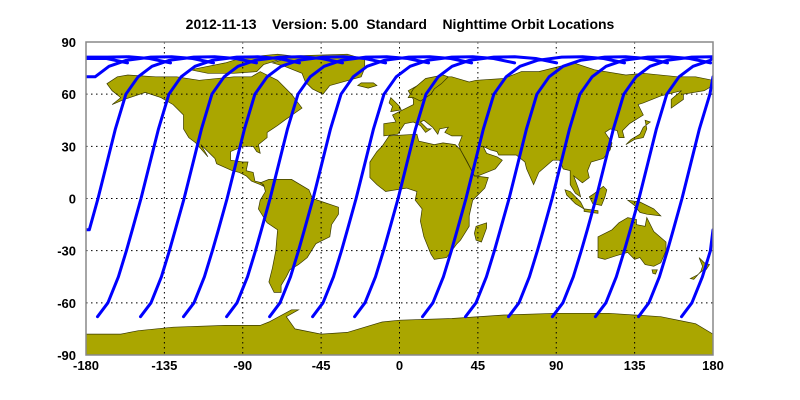 The height and width of the screenshot is (400, 800). Describe the element at coordinates (644, 208) in the screenshot. I see `landmass-new-guinea` at that location.